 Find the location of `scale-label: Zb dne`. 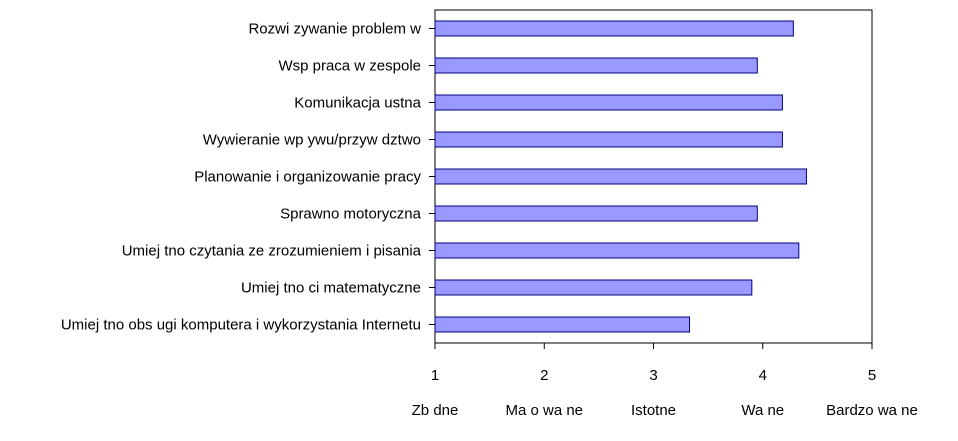

scale-label: Zb dne is located at coordinates (435, 410).